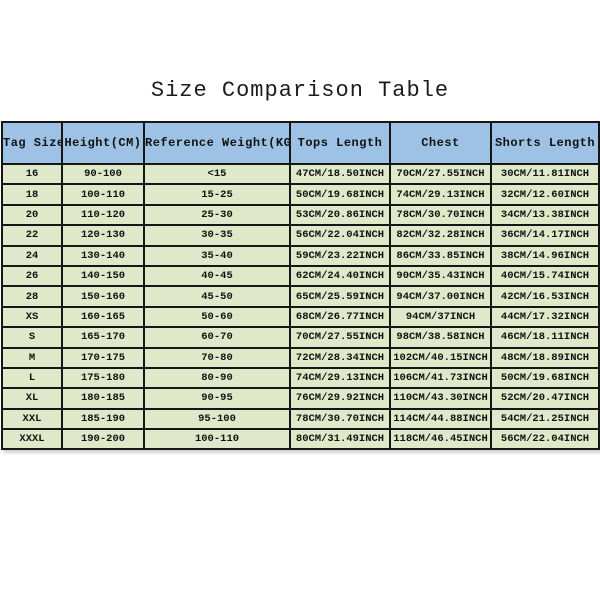 The image size is (600, 600). Describe the element at coordinates (545, 215) in the screenshot. I see `table-cell: 34CM/13.38INCH` at that location.